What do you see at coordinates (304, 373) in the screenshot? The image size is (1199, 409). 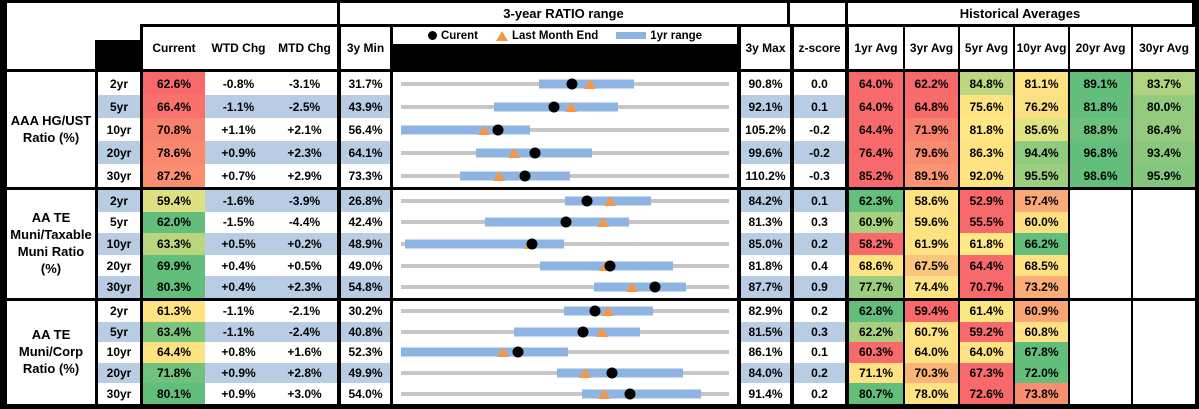 I see `mtd-chg-cell: +2.8%` at bounding box center [304, 373].